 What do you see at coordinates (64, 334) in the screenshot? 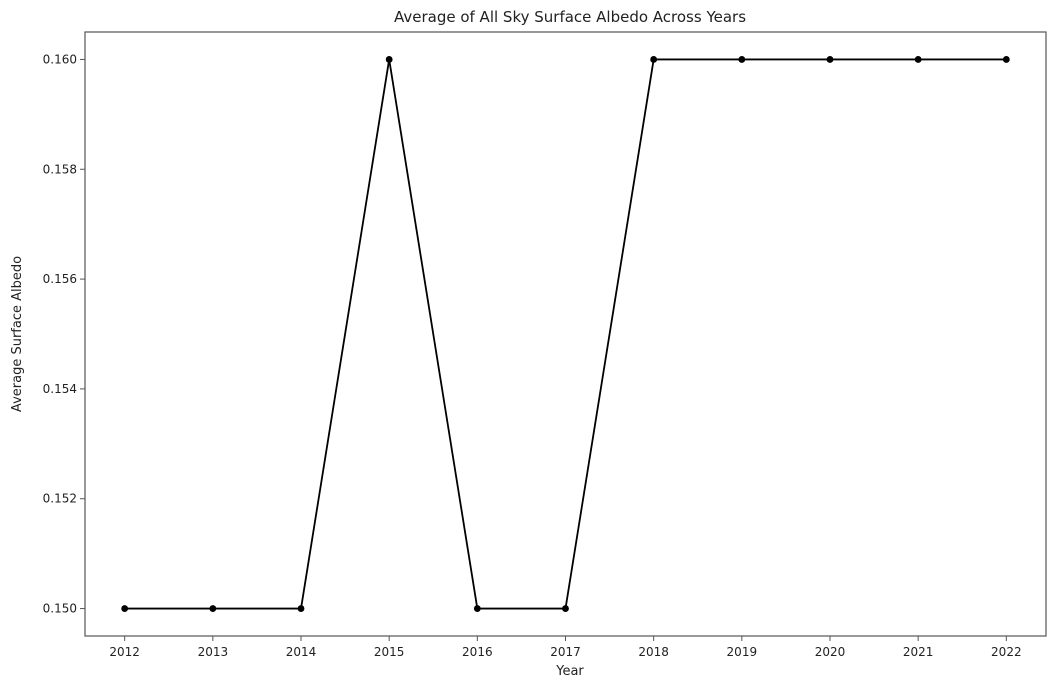
I see `y-axis-ticks: 0.150 0.152 0.154 0.156 0.158 0.160` at bounding box center [64, 334].